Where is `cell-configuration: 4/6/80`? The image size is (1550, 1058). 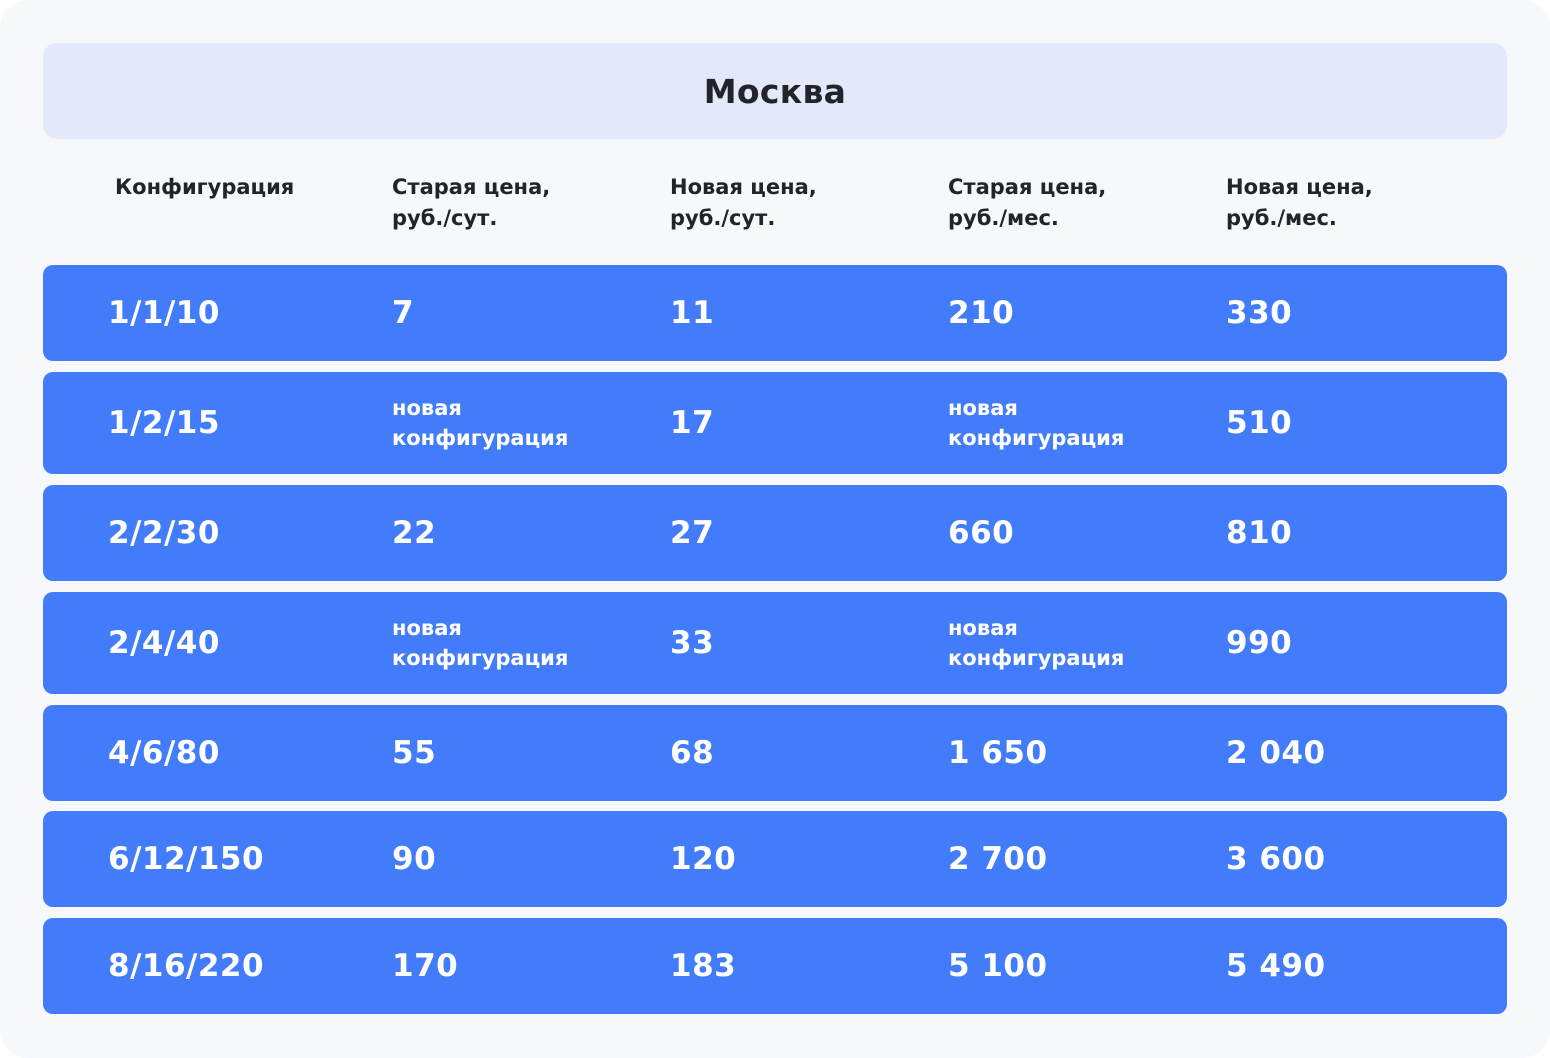 cell-configuration: 4/6/80 is located at coordinates (164, 753).